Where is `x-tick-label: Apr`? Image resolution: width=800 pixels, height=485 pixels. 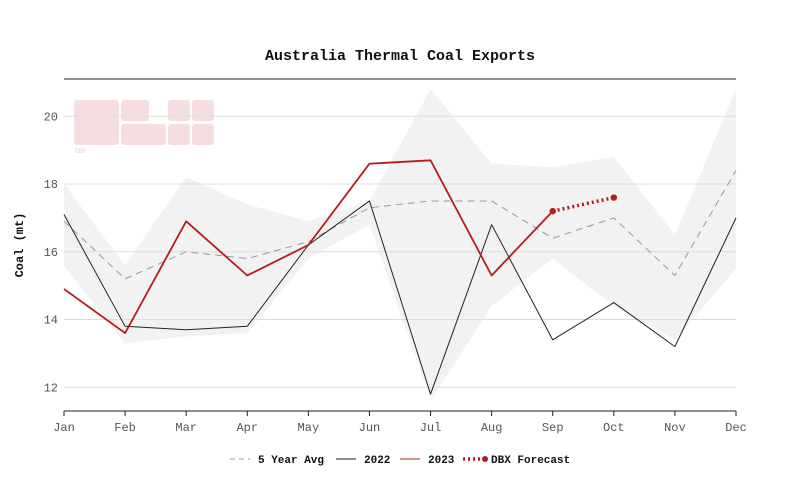
x-tick-label: Apr is located at coordinates (247, 428).